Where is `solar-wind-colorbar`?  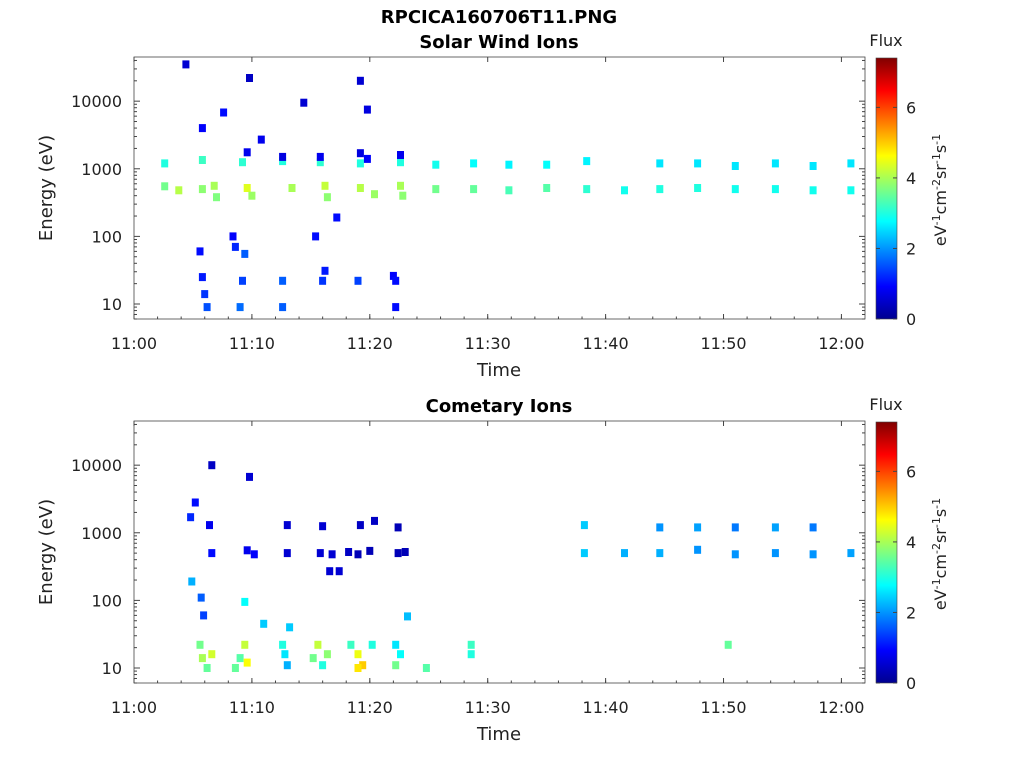
solar-wind-colorbar is located at coordinates (886, 188).